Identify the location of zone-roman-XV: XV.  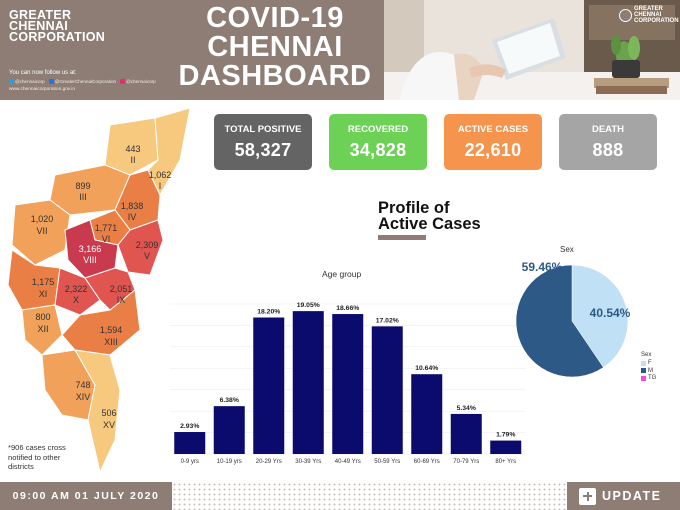
(109, 425).